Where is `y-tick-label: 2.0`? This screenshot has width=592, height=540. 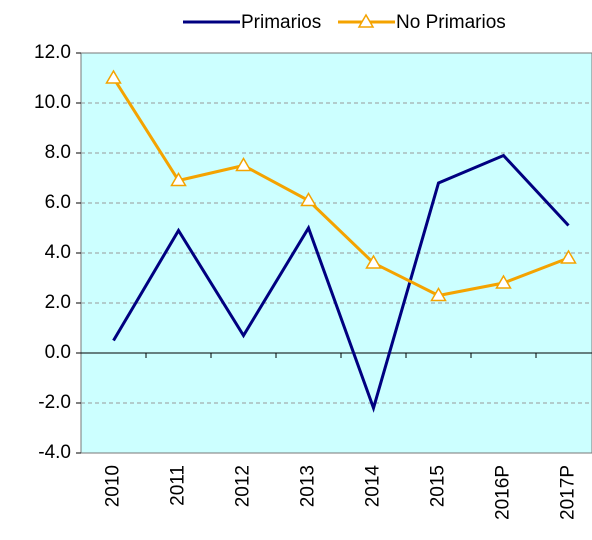 y-tick-label: 2.0 is located at coordinates (58, 302).